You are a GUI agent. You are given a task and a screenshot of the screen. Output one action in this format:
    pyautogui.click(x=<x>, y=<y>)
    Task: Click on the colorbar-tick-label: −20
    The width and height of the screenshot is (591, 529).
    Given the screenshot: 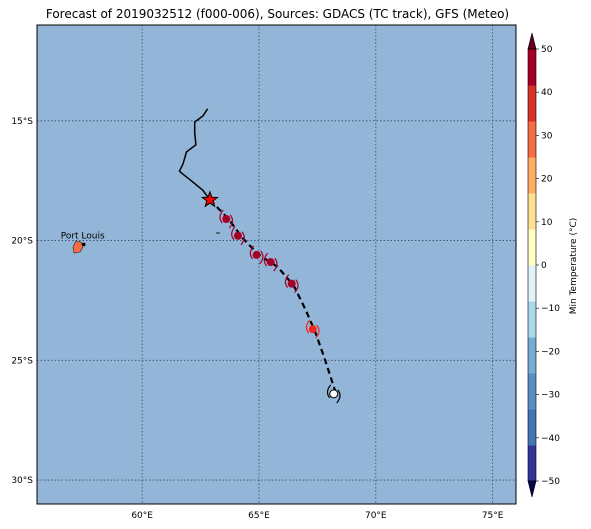 What is the action you would take?
    pyautogui.click(x=550, y=352)
    